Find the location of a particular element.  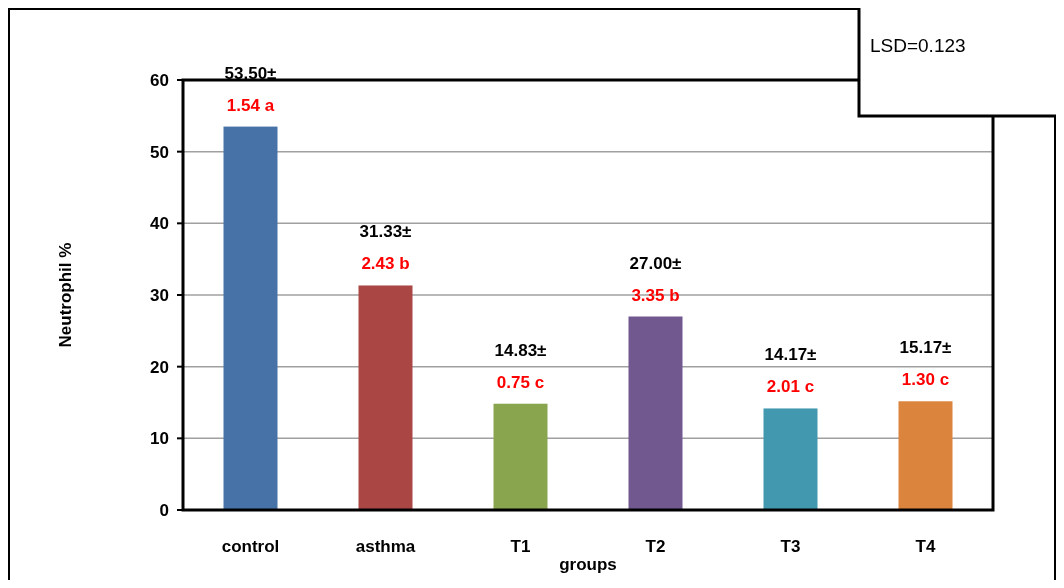

data-label: 14.17± is located at coordinates (790, 355).